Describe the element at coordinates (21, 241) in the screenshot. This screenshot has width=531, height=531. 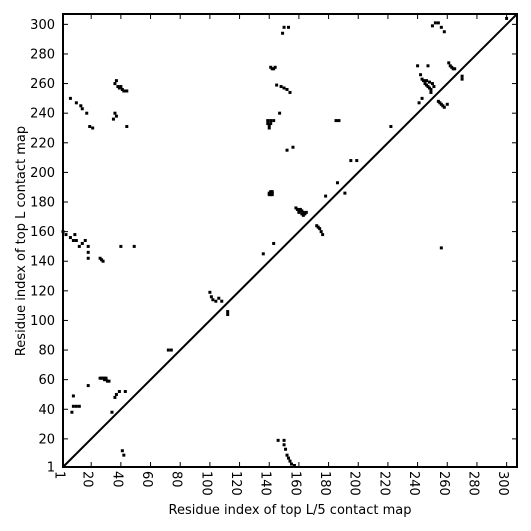
I see `y-axis-label: Residue index of top L contact map` at that location.